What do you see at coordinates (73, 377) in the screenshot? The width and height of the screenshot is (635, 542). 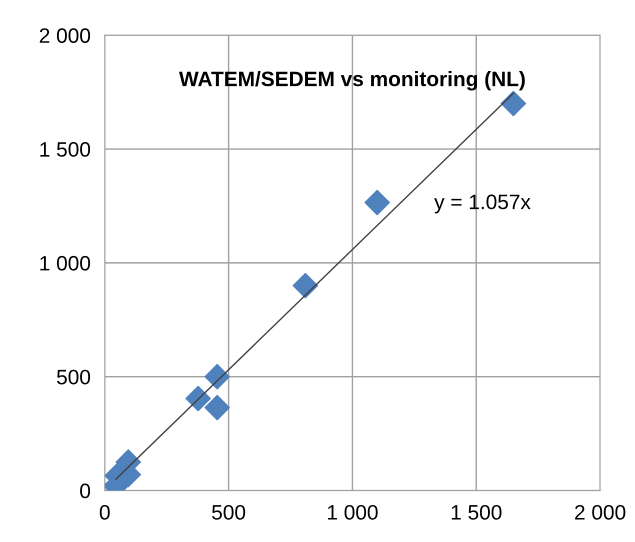 I see `y-tick-label: 500` at bounding box center [73, 377].